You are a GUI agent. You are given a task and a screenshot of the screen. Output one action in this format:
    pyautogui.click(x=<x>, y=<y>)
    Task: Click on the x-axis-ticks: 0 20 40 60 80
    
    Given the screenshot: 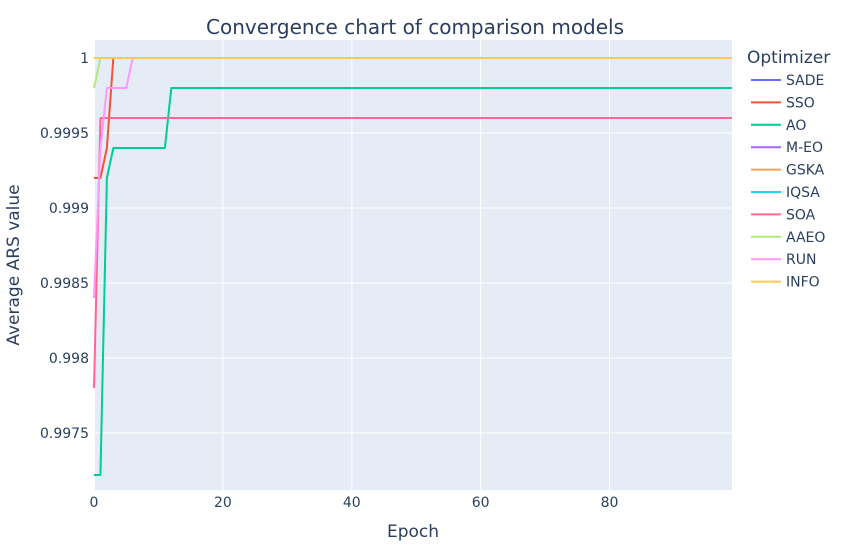 What is the action you would take?
    pyautogui.click(x=354, y=503)
    